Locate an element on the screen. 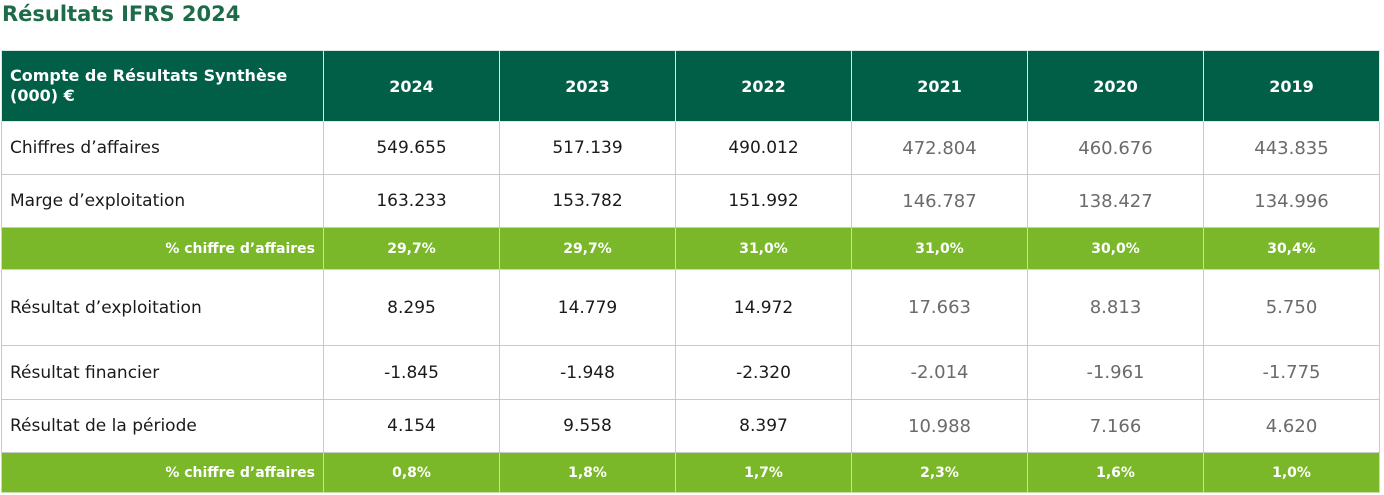  row-label: Résultat de la période is located at coordinates (162, 426).